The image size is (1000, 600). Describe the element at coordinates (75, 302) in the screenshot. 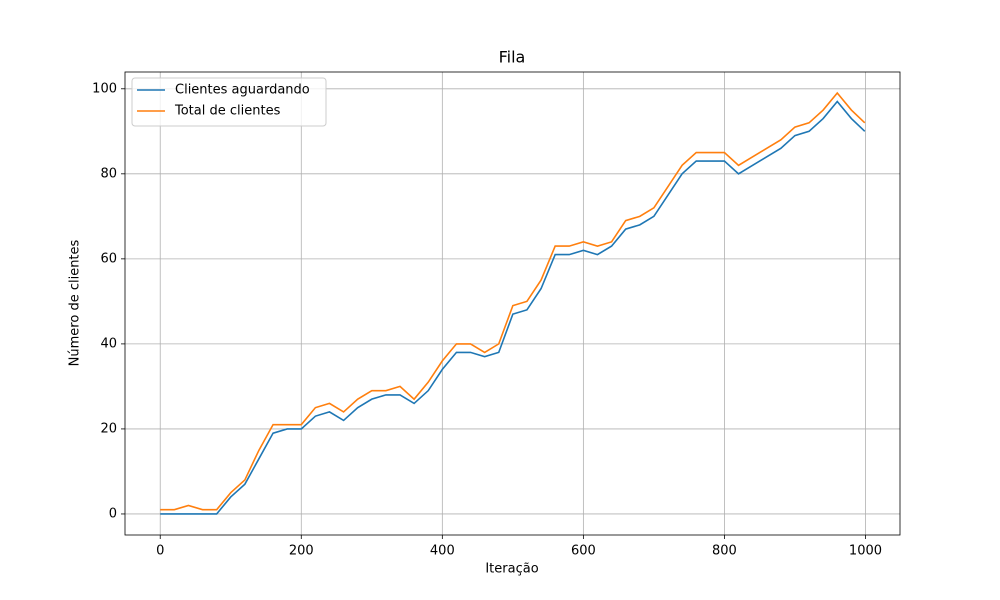

I see `y-axis-label: Número de clientes` at that location.